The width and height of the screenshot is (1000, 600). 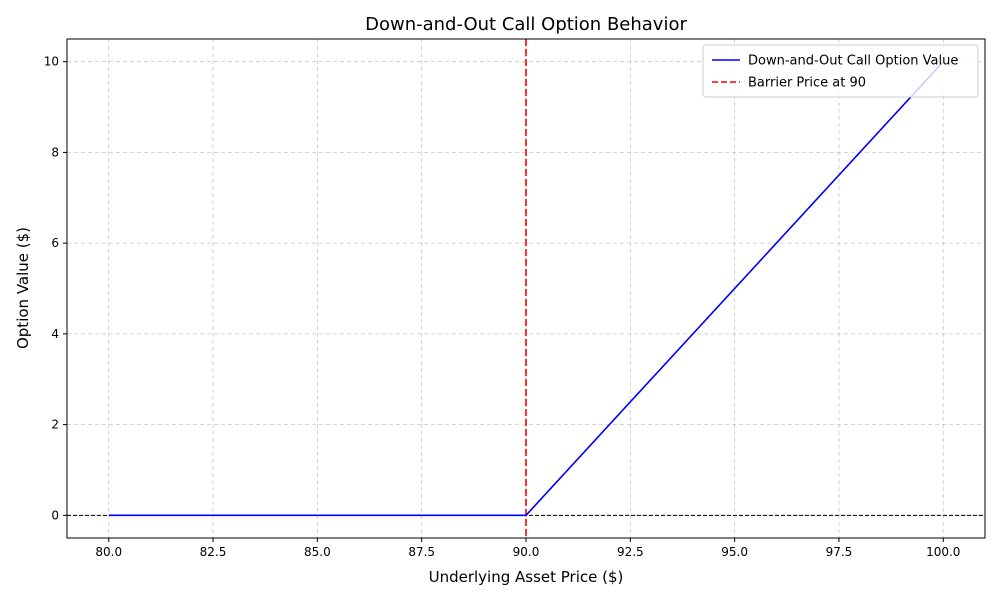 What do you see at coordinates (55, 288) in the screenshot?
I see `y-axis-ticks: 0 2 4 6 8 10` at bounding box center [55, 288].